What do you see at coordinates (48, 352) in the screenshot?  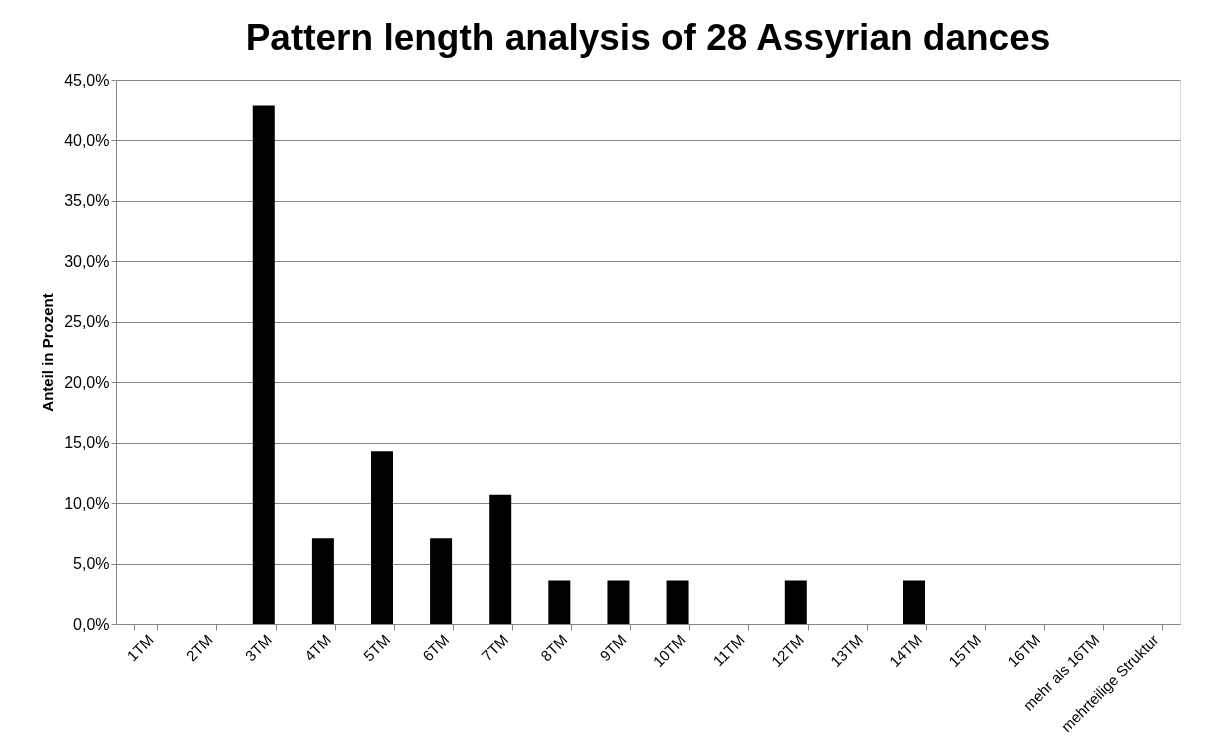 I see `y-axis-title: Anteil in Prozent` at bounding box center [48, 352].